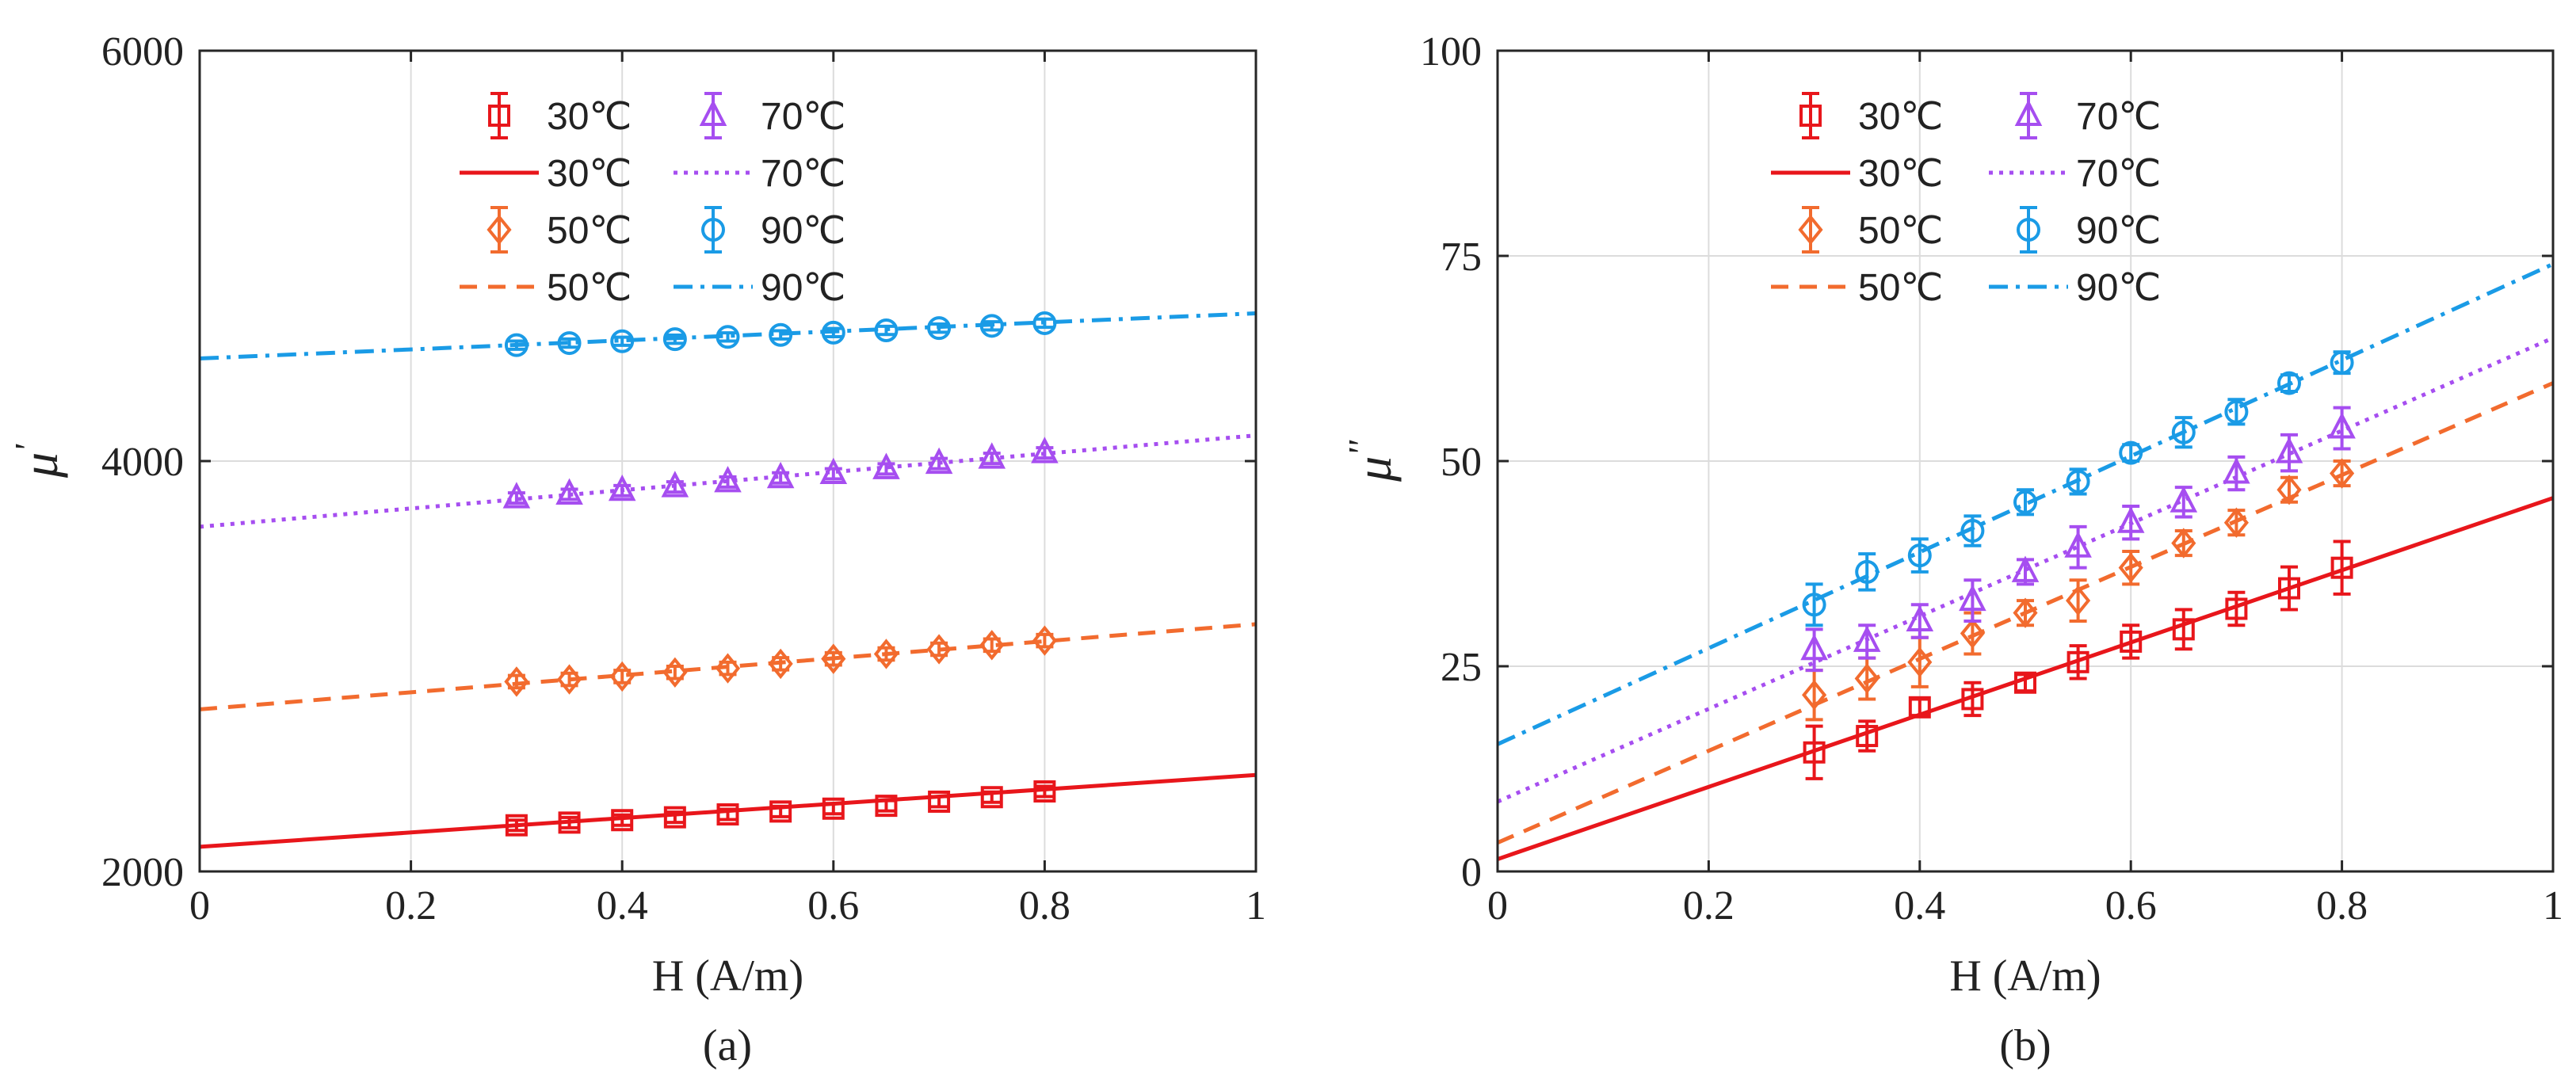 The height and width of the screenshot is (1079, 2576). I want to click on y-tick-label: 100, so click(1451, 51).